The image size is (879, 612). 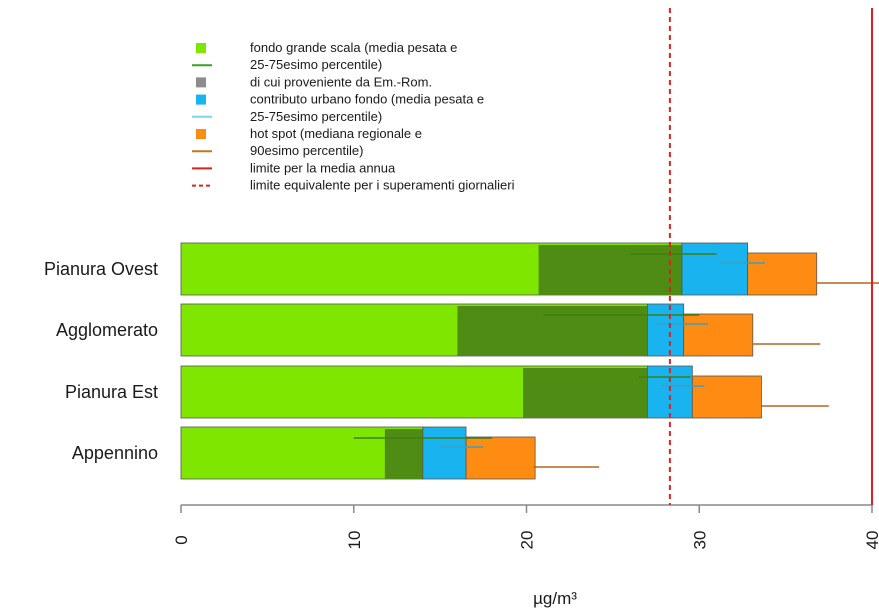 I want to click on legend-label: limite per la media annua, so click(x=323, y=167).